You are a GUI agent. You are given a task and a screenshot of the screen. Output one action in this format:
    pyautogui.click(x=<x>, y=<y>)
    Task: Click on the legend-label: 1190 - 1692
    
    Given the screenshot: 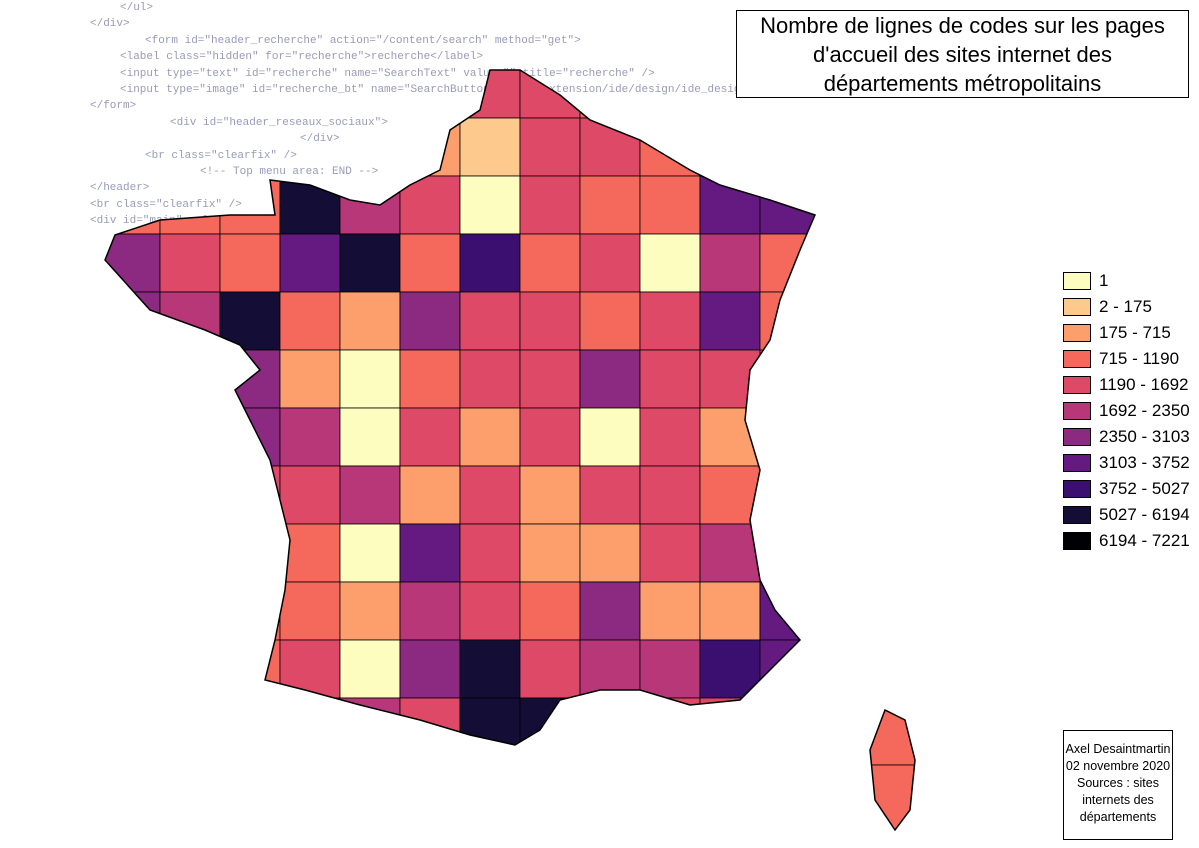 What is the action you would take?
    pyautogui.click(x=1144, y=384)
    